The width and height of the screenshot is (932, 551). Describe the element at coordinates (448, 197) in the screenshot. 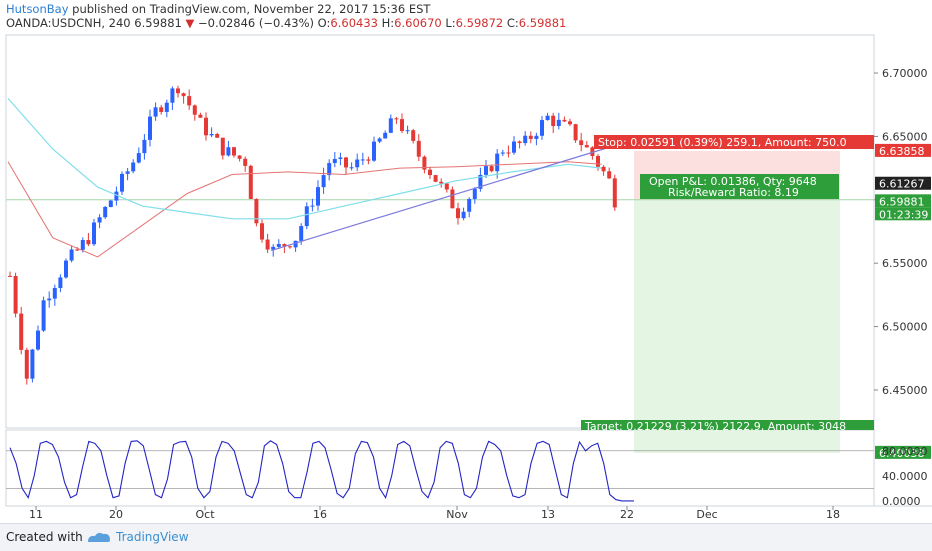

I see `trend-line` at that location.